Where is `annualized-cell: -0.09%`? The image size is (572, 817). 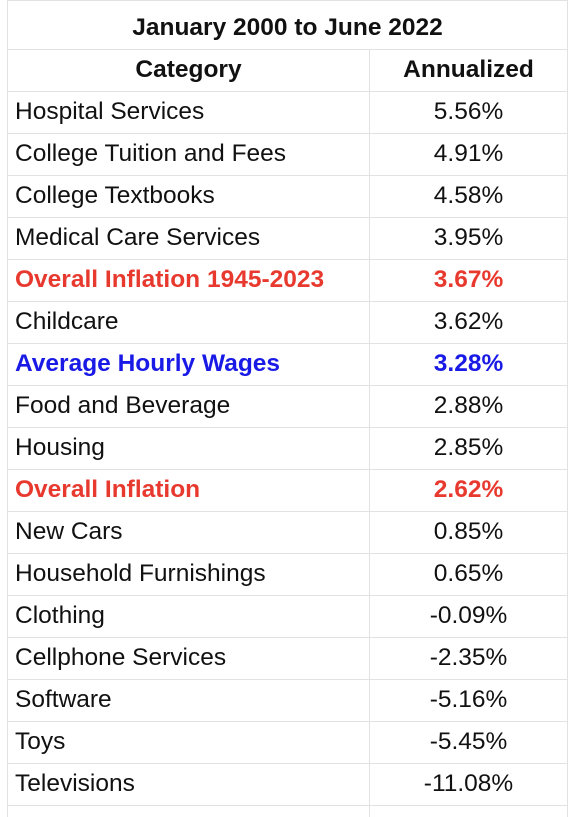
annualized-cell: -0.09% is located at coordinates (468, 616).